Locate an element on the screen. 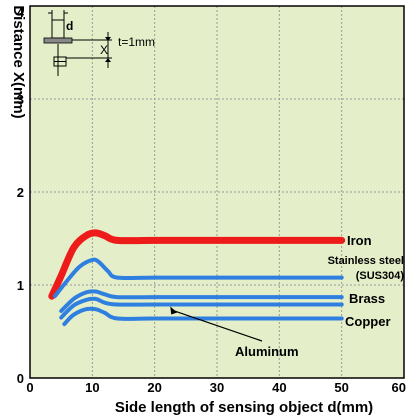 The height and width of the screenshot is (418, 410). series-label-iron: Iron is located at coordinates (359, 240).